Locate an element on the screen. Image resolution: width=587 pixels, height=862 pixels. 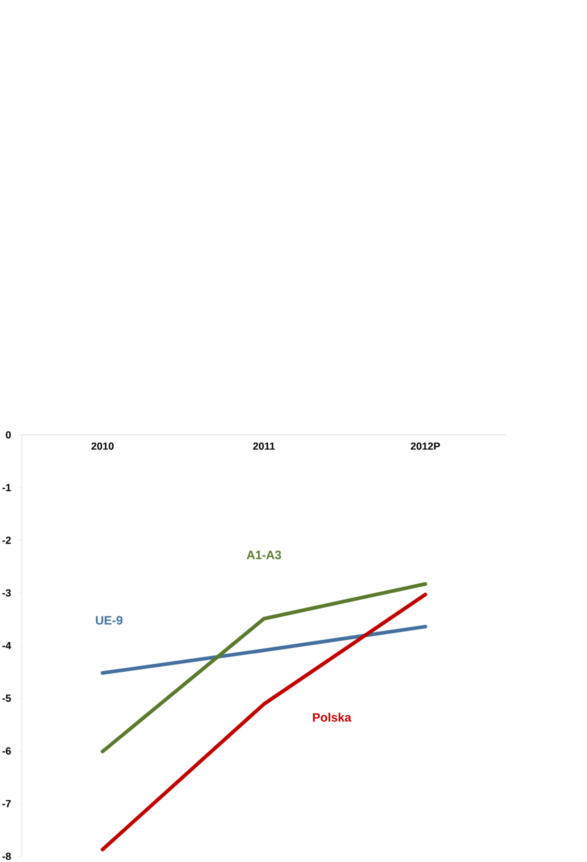
y-tick-label: -6 is located at coordinates (6, 751).